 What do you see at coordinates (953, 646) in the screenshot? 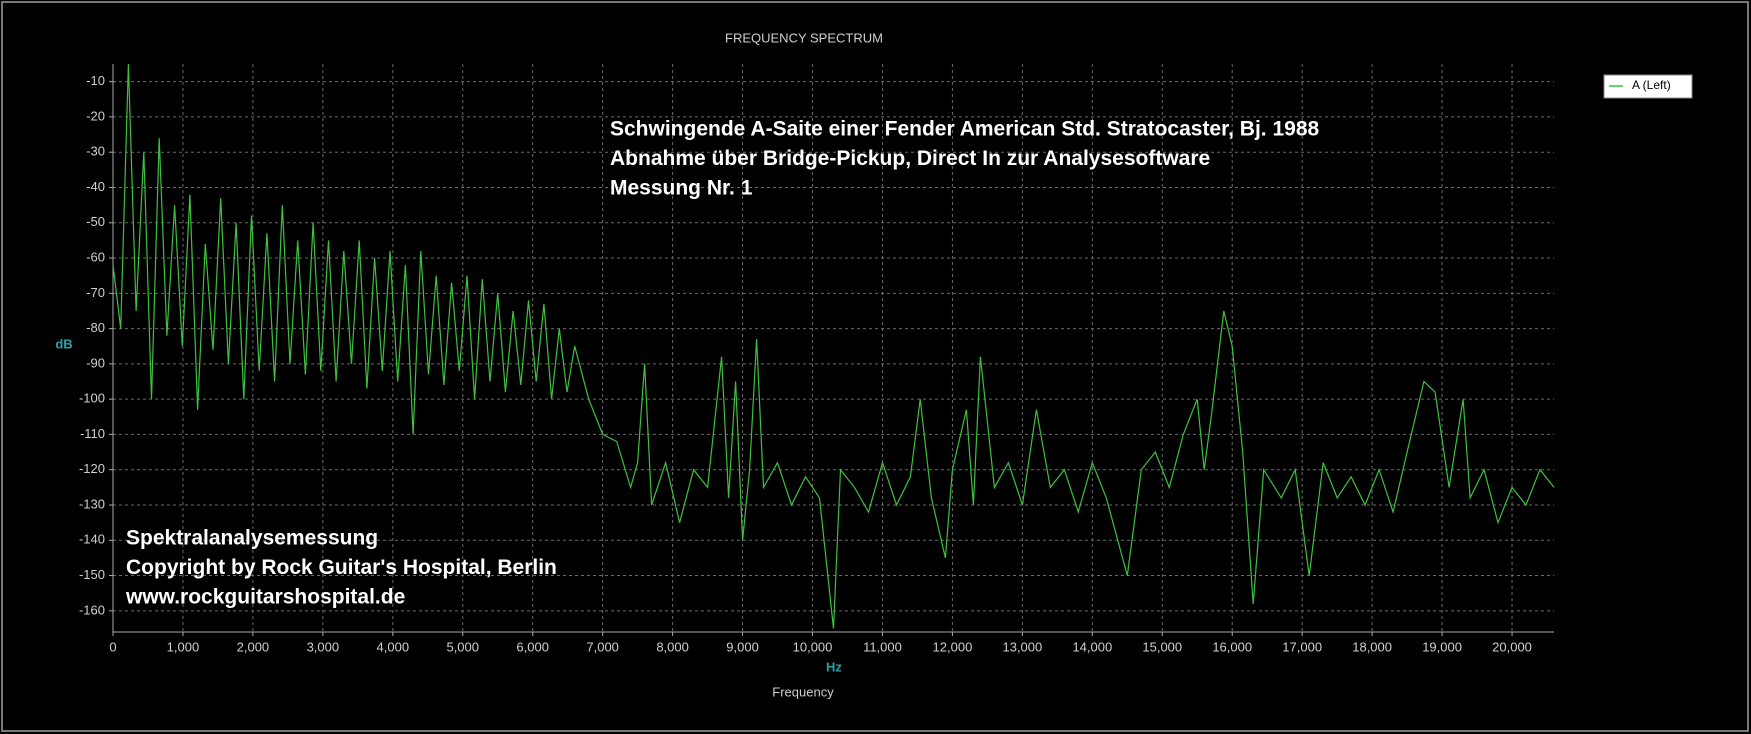
I see `x-tick-label: 12,000` at bounding box center [953, 646].